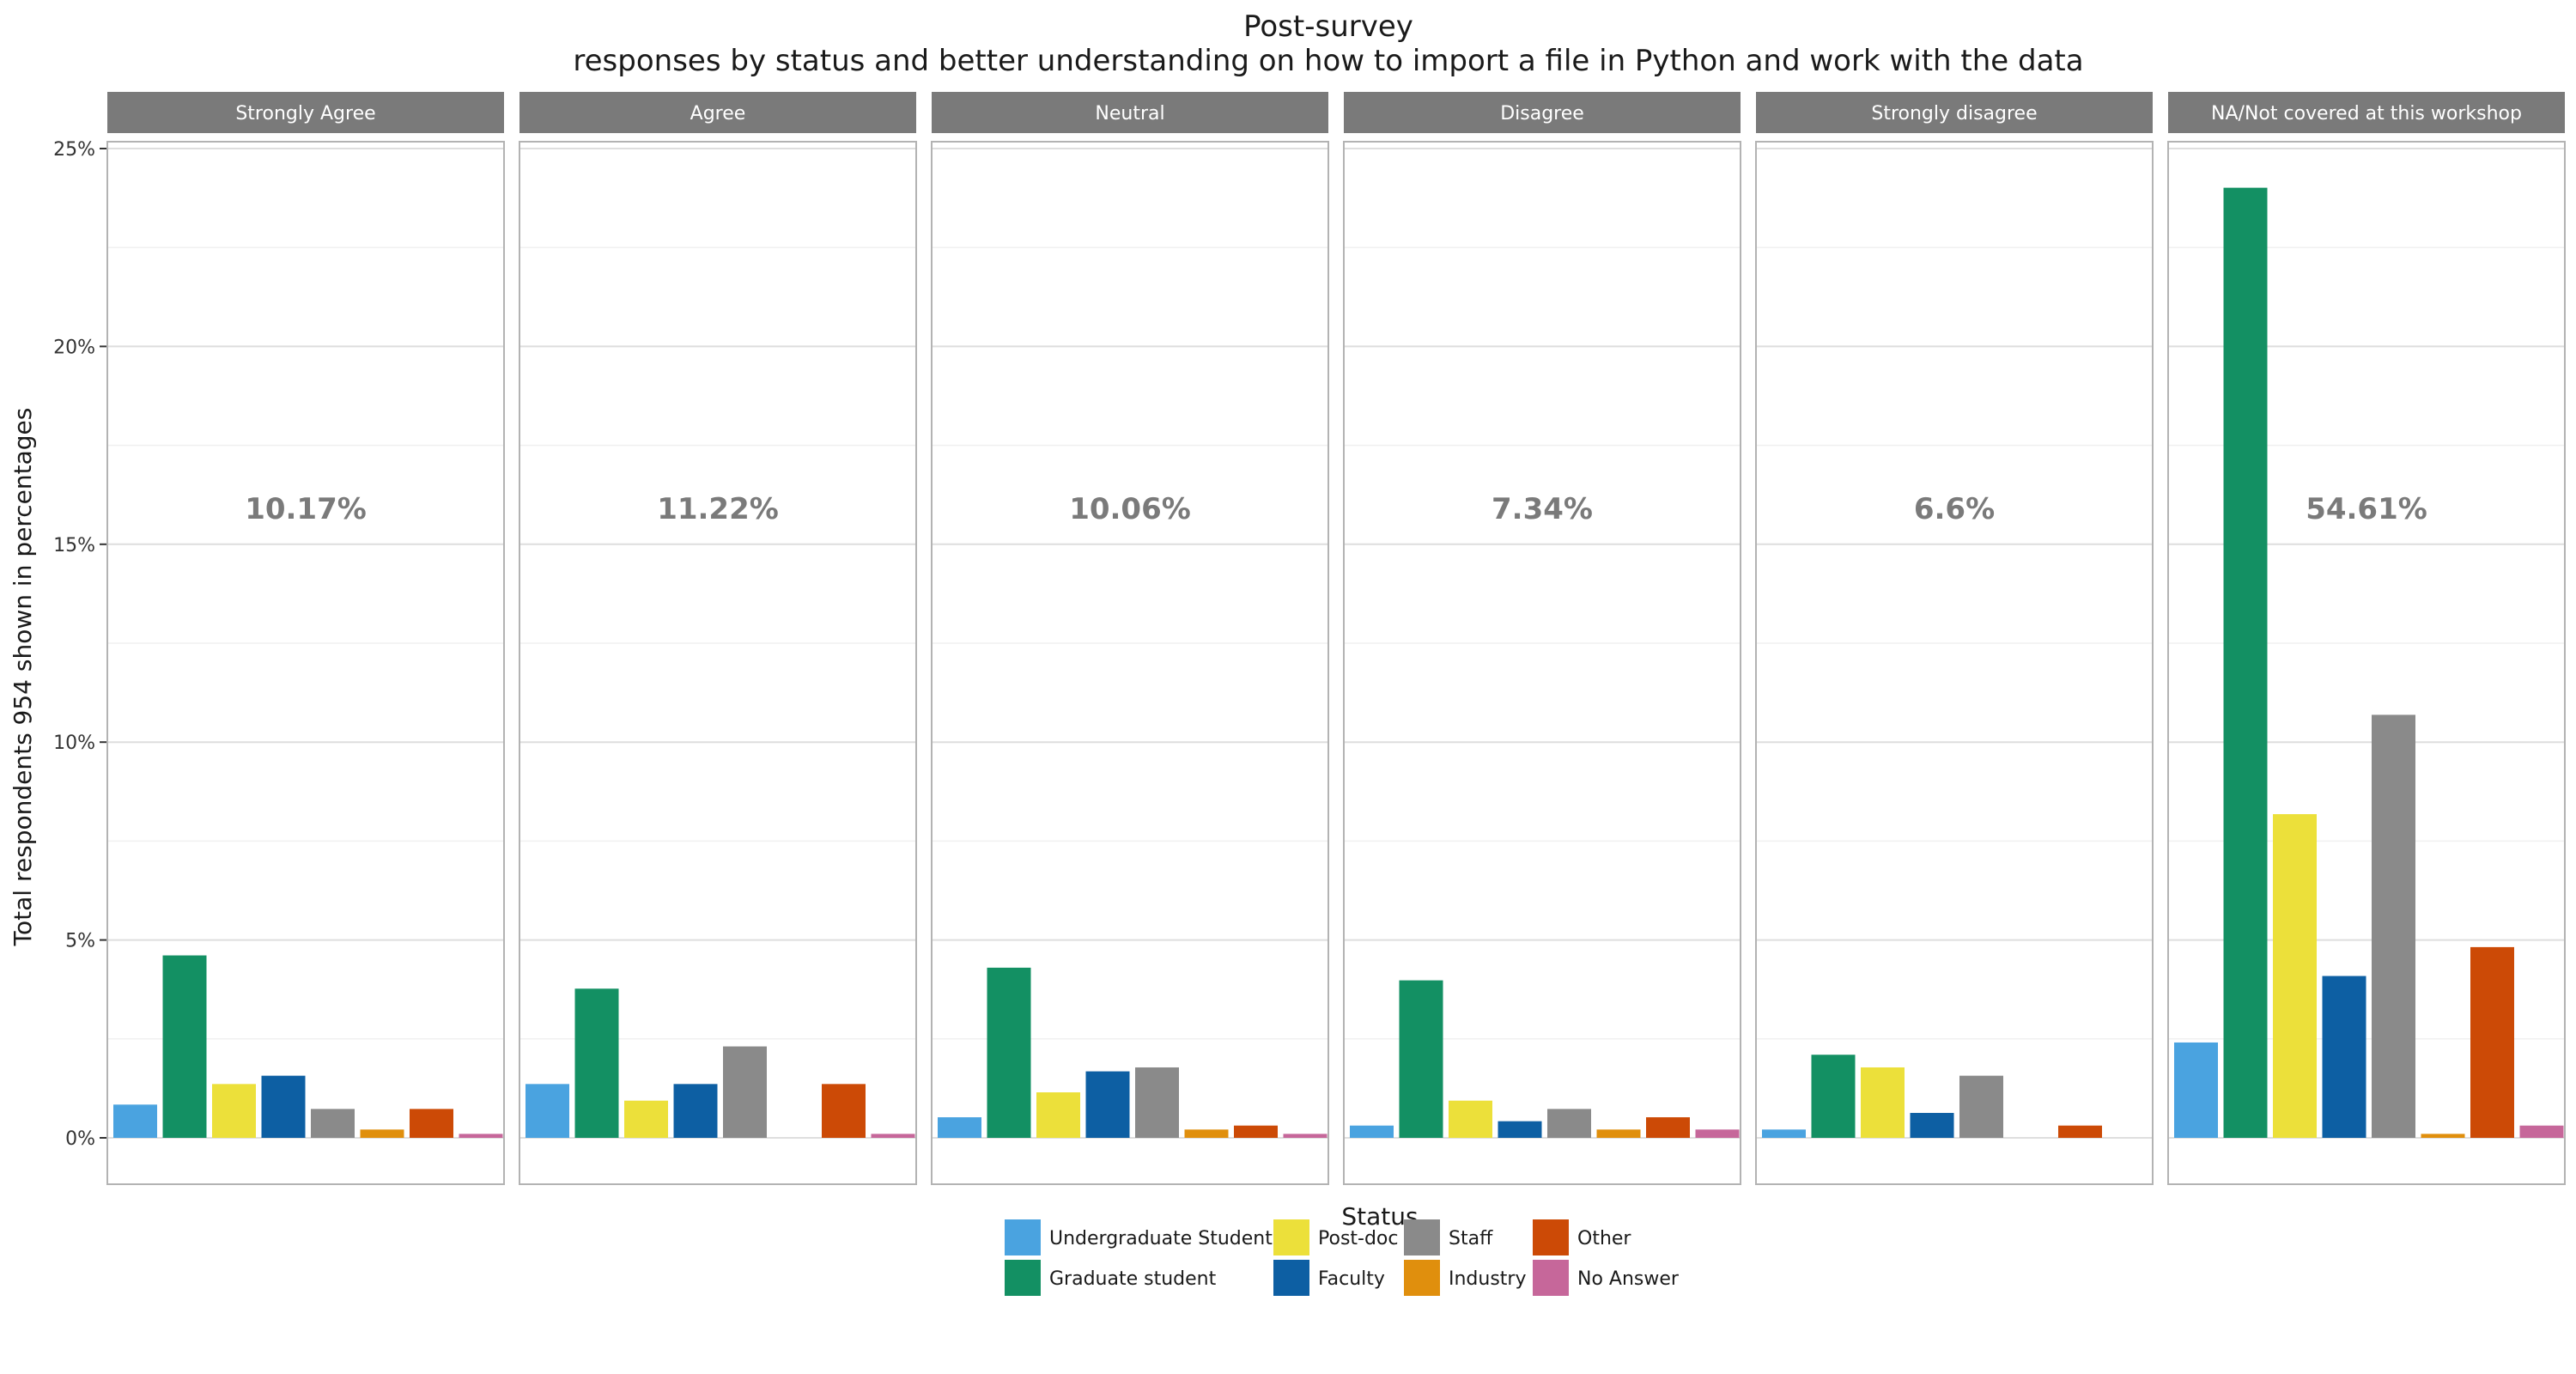  Describe the element at coordinates (306, 509) in the screenshot. I see `panel-total-label: 10.17%` at that location.